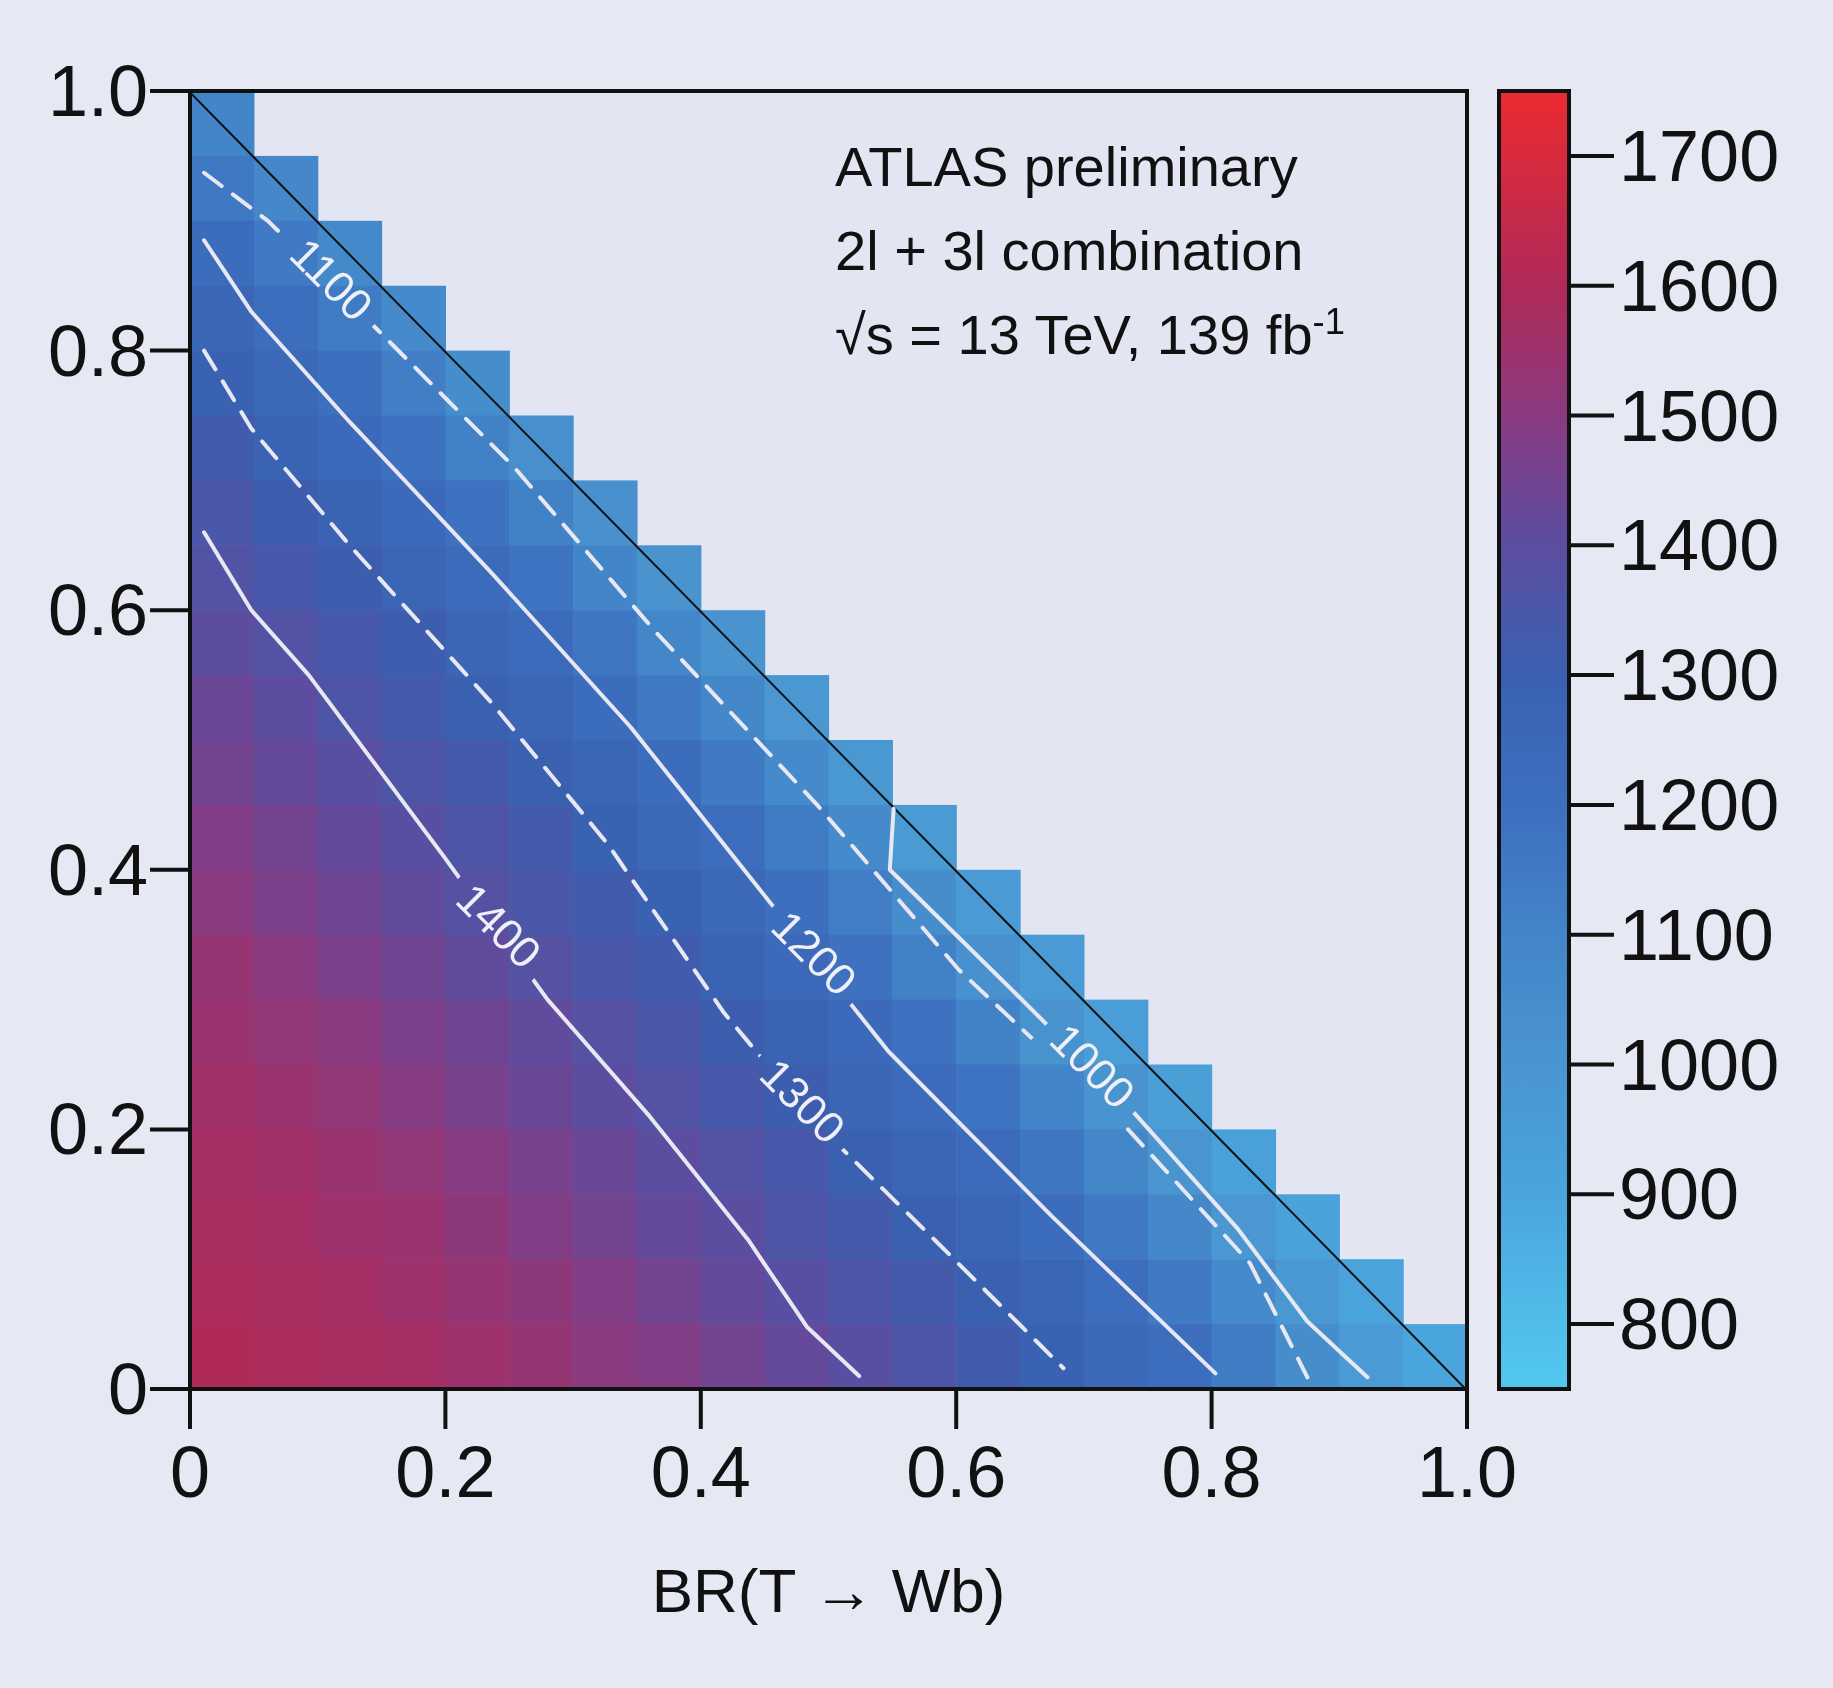 Image resolution: width=1833 pixels, height=1688 pixels. What do you see at coordinates (700, 1472) in the screenshot?
I see `x-tick-label: 0.4` at bounding box center [700, 1472].